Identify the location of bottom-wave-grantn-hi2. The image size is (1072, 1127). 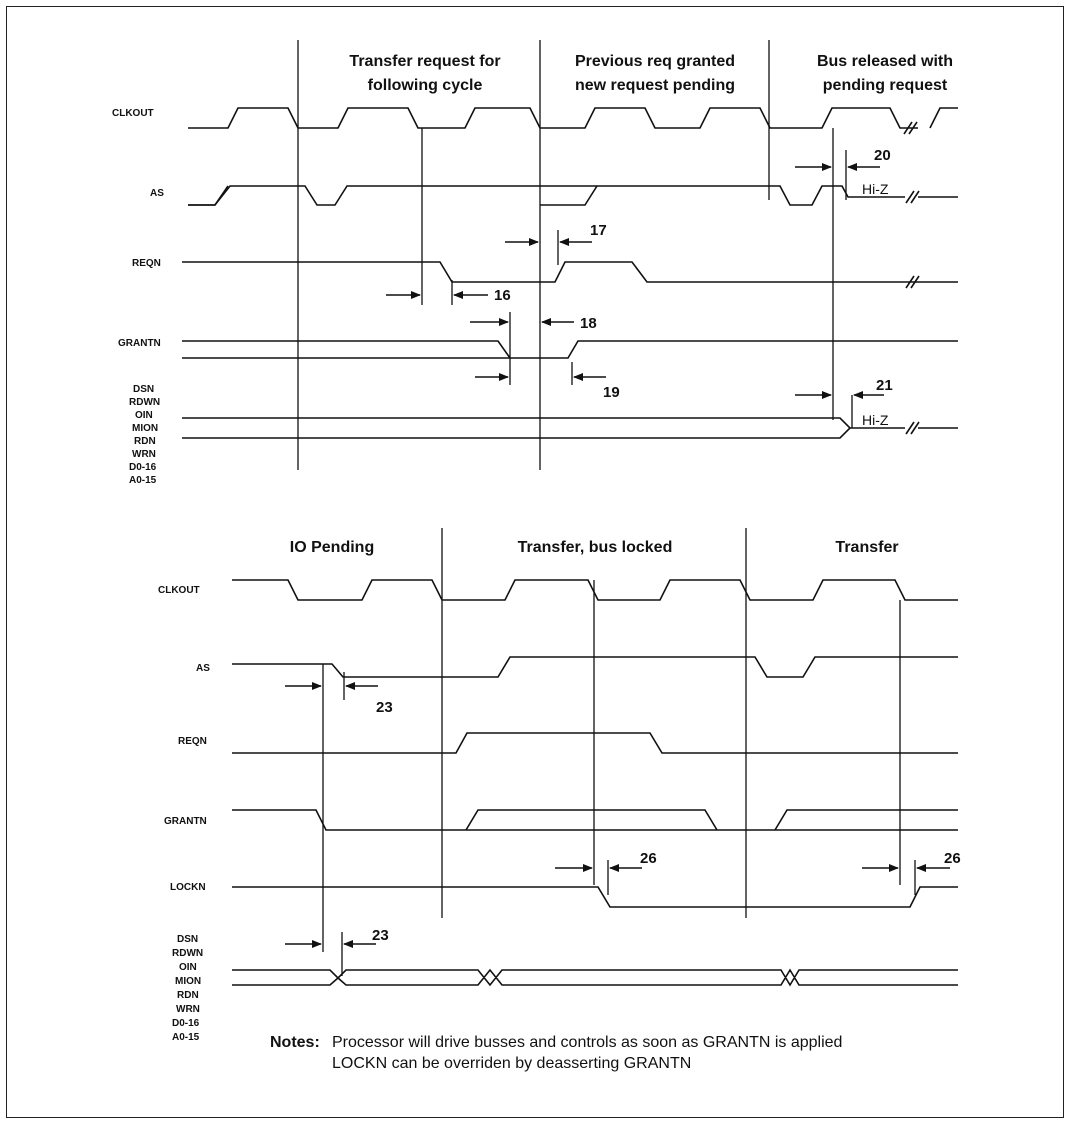
(866, 820).